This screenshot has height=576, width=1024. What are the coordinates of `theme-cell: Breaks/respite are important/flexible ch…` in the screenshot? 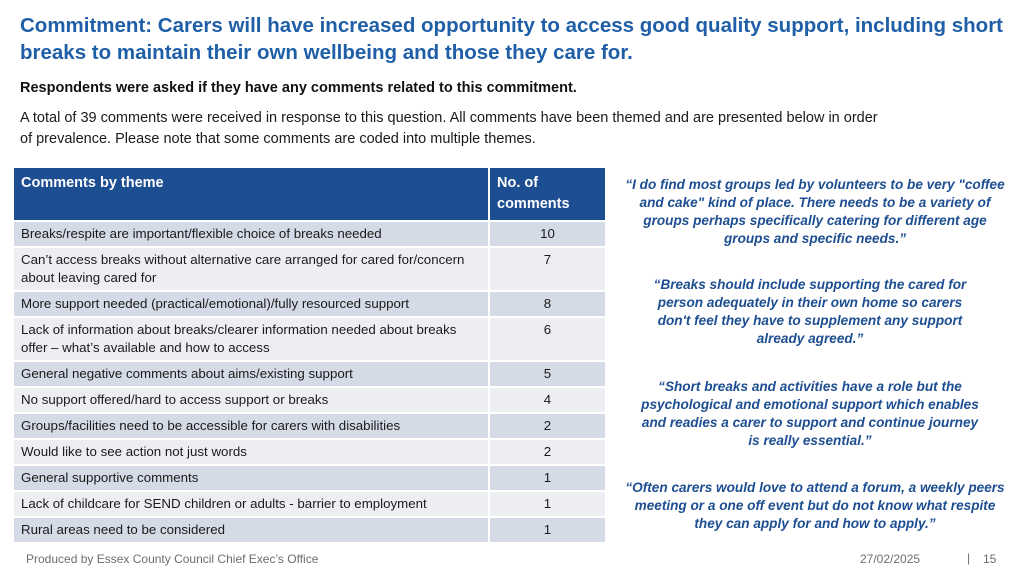 It's located at (252, 233).